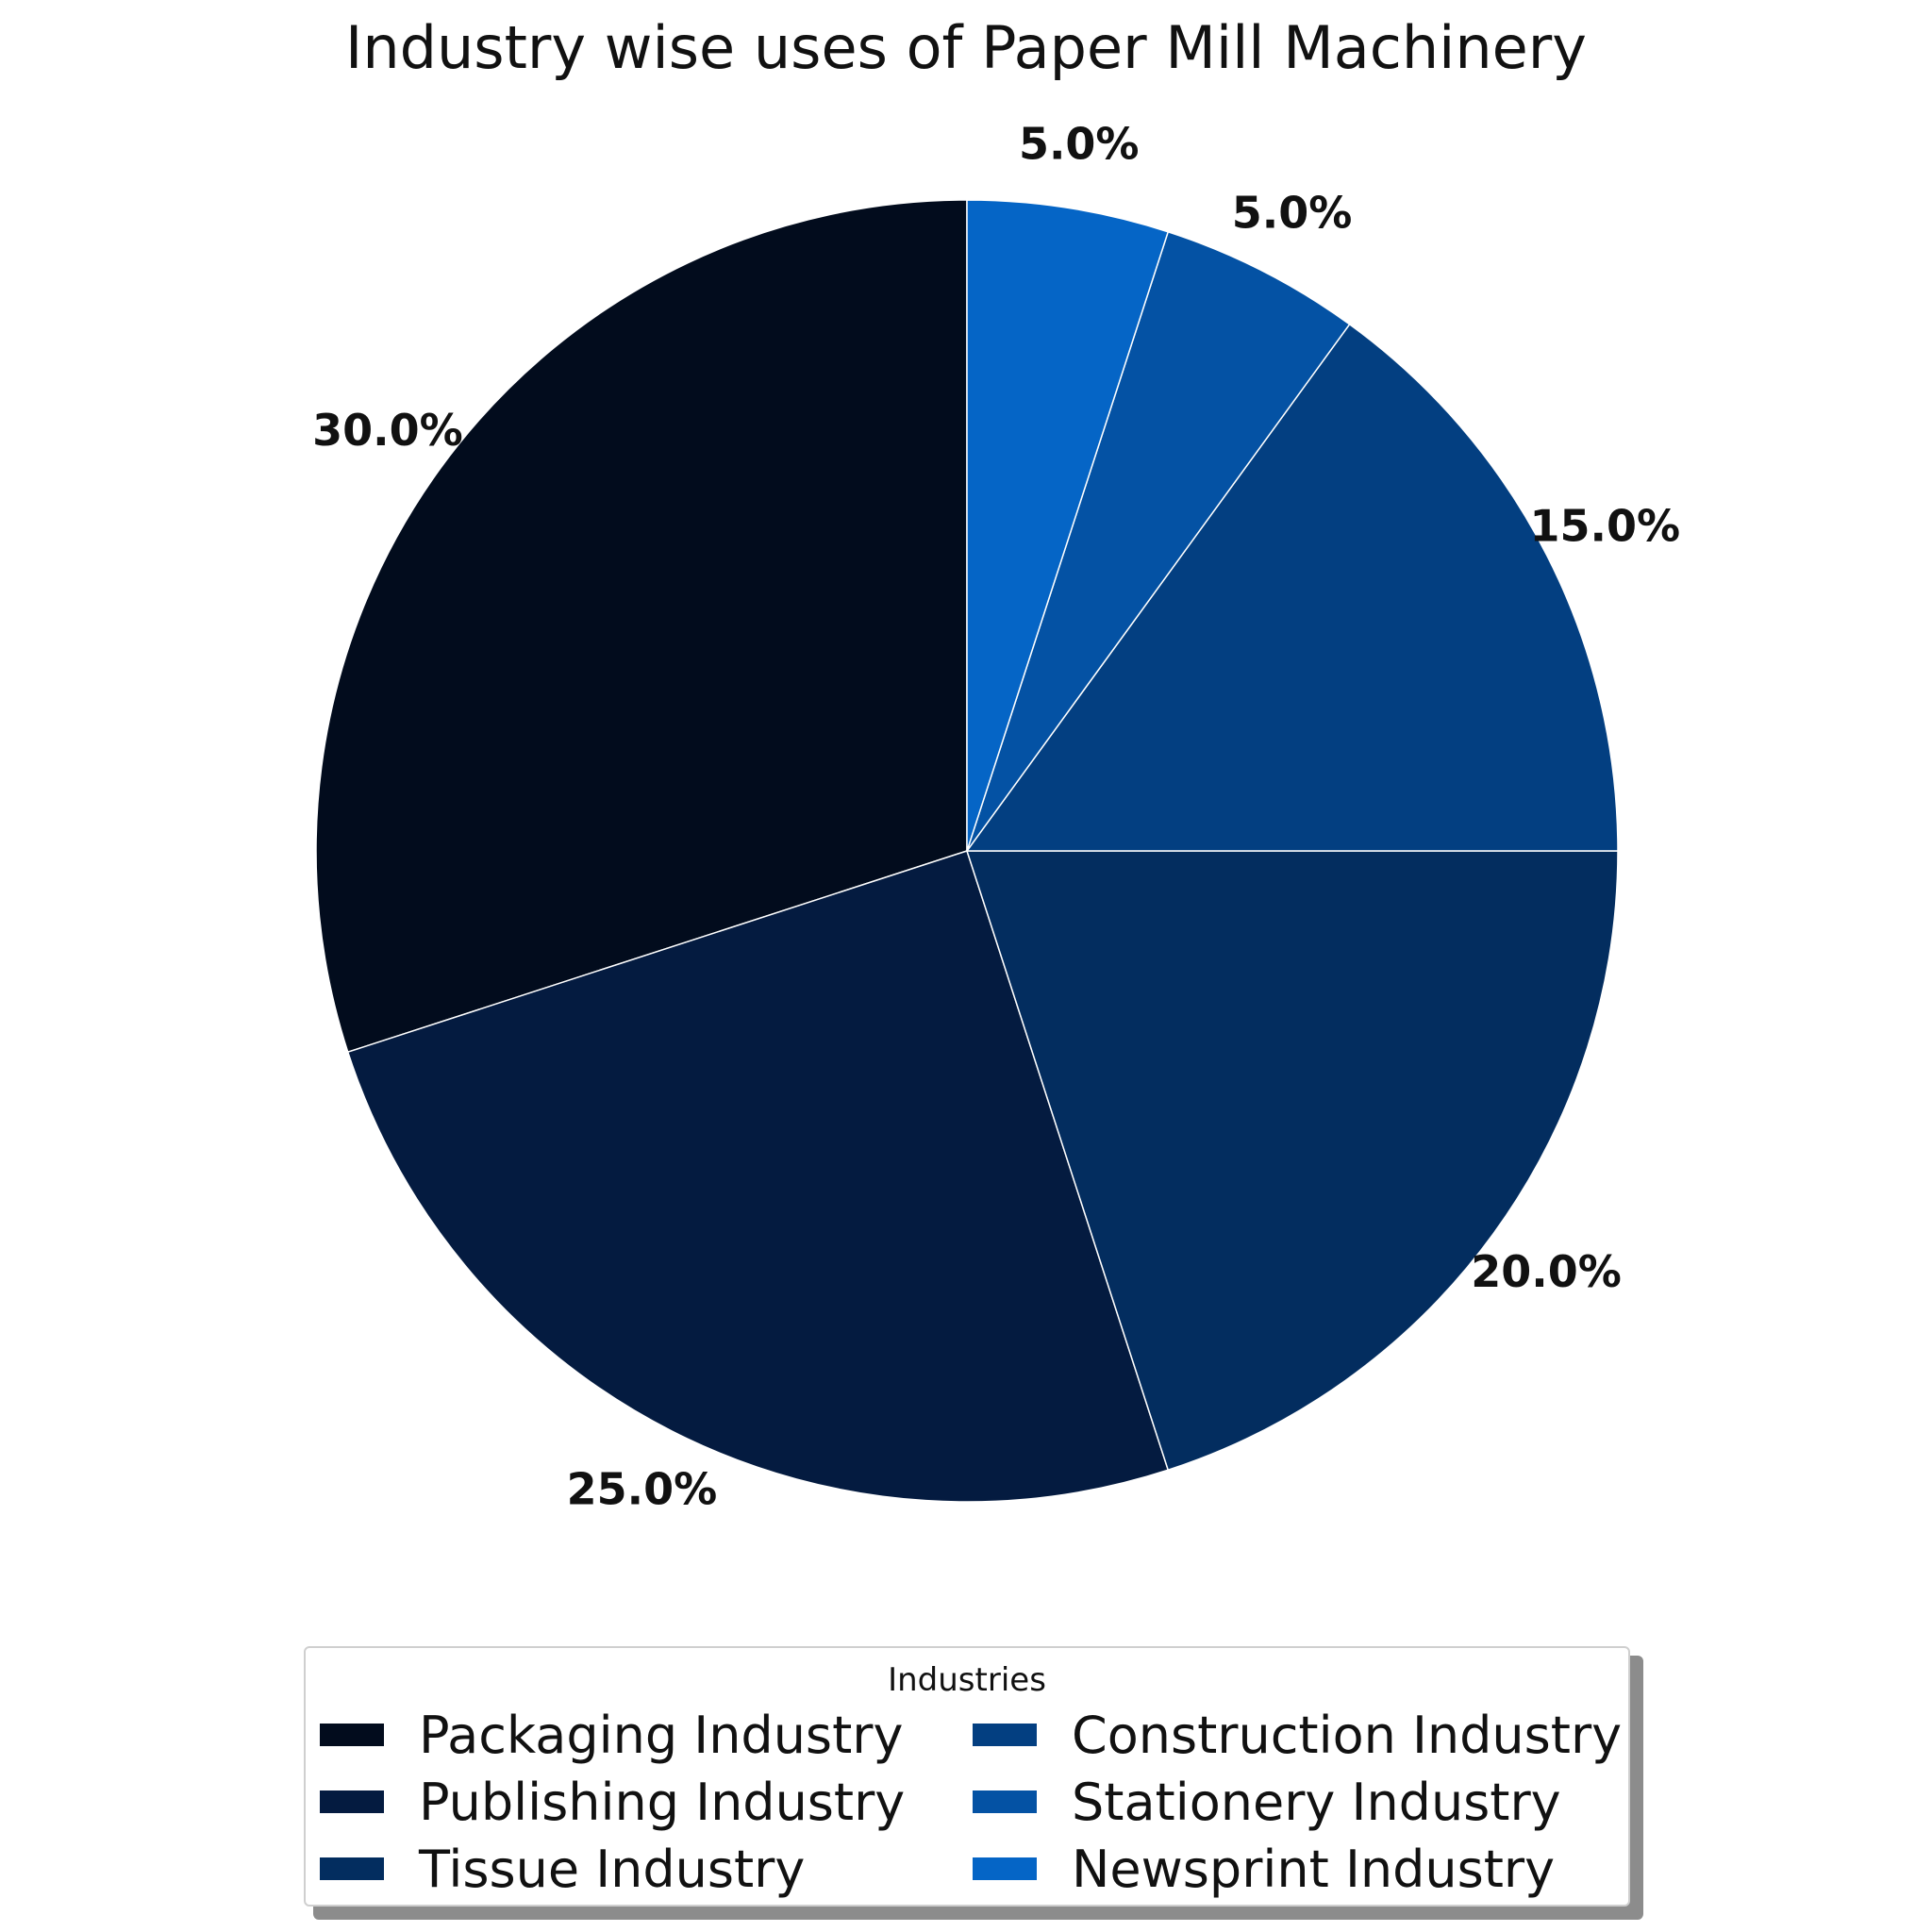 Image resolution: width=1932 pixels, height=1932 pixels. Describe the element at coordinates (1317, 1802) in the screenshot. I see `legend-label: Stationery Industry` at that location.